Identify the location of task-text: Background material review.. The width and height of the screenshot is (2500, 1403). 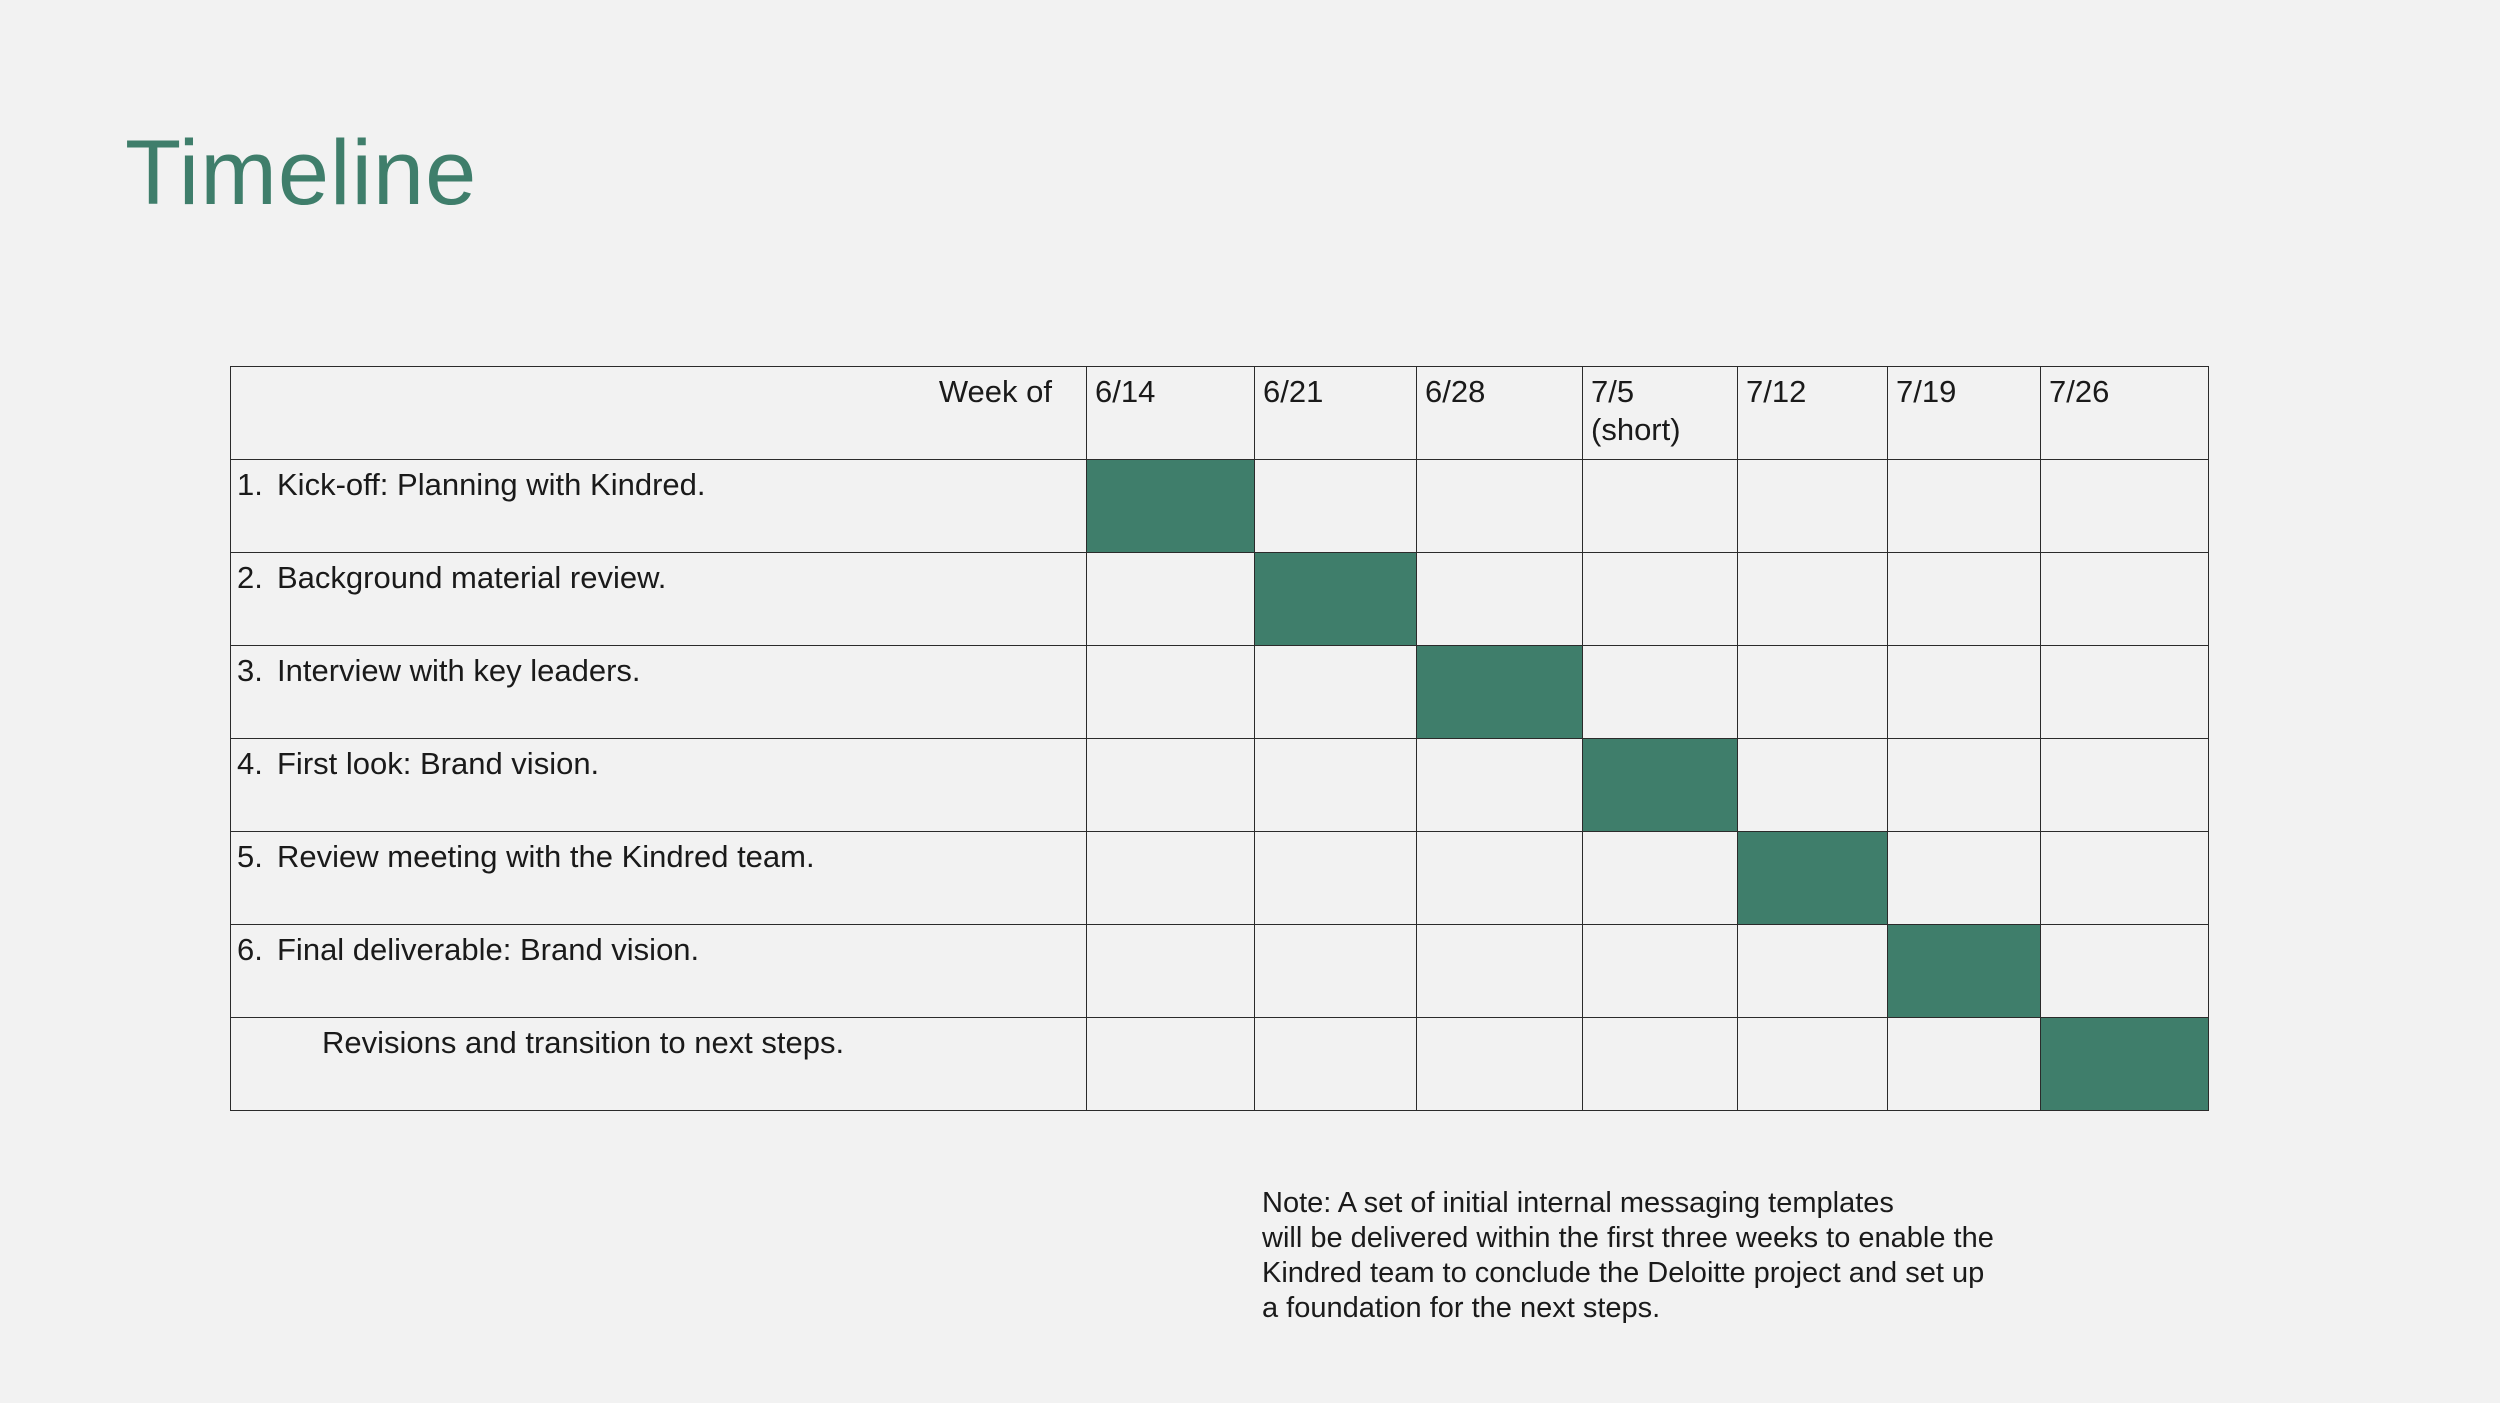
(472, 577).